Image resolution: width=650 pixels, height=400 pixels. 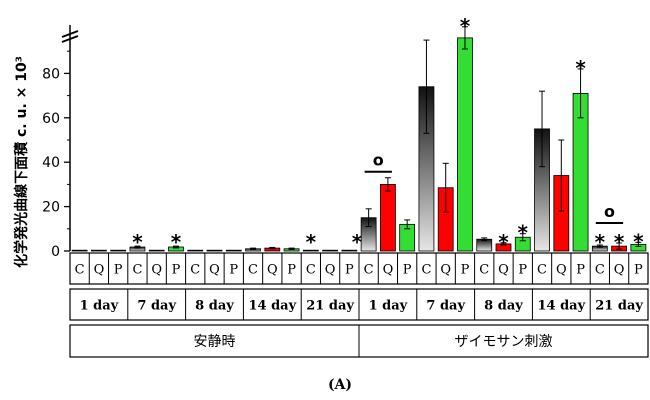 I want to click on y-tick-label: 0, so click(x=55, y=252).